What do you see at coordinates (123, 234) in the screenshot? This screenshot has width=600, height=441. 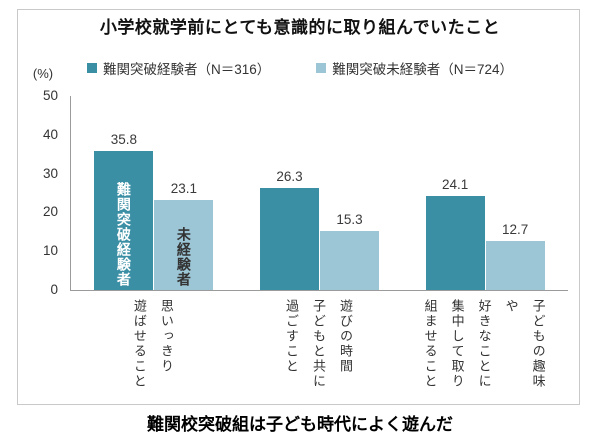 I see `bar-annotation-label: 難関突破経験者` at bounding box center [123, 234].